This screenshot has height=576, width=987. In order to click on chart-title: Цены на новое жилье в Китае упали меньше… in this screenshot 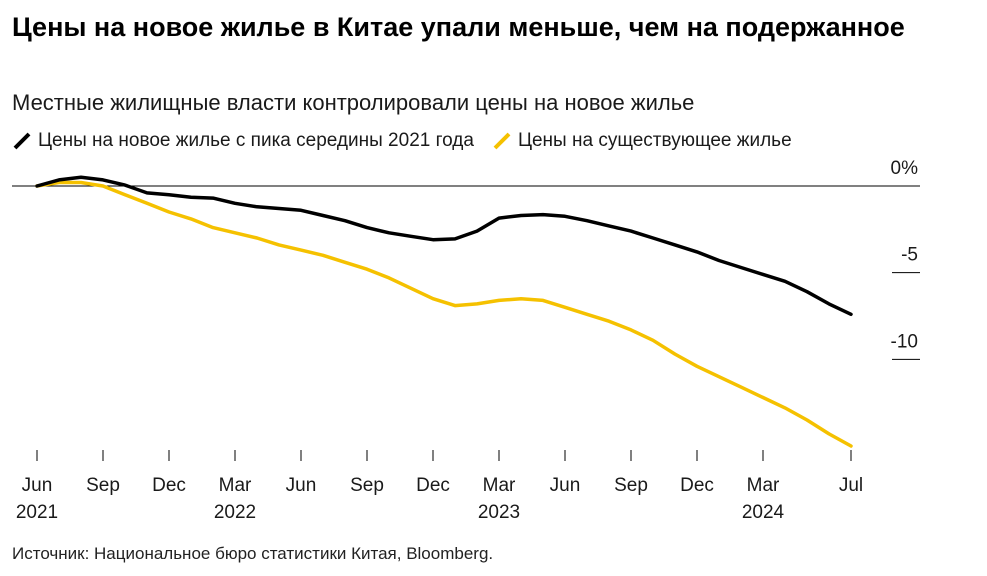, I will do `click(458, 27)`.